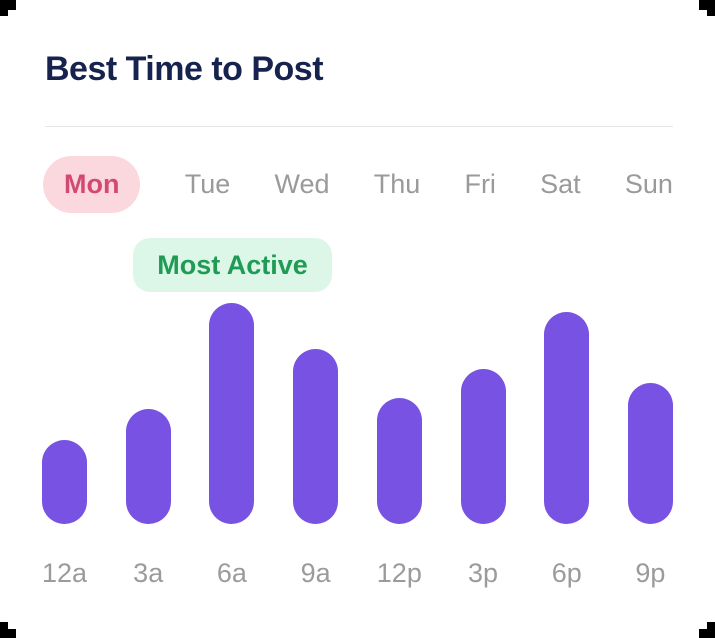 Image resolution: width=715 pixels, height=638 pixels. What do you see at coordinates (8, 8) in the screenshot?
I see `crop-mark-top-left-icon` at bounding box center [8, 8].